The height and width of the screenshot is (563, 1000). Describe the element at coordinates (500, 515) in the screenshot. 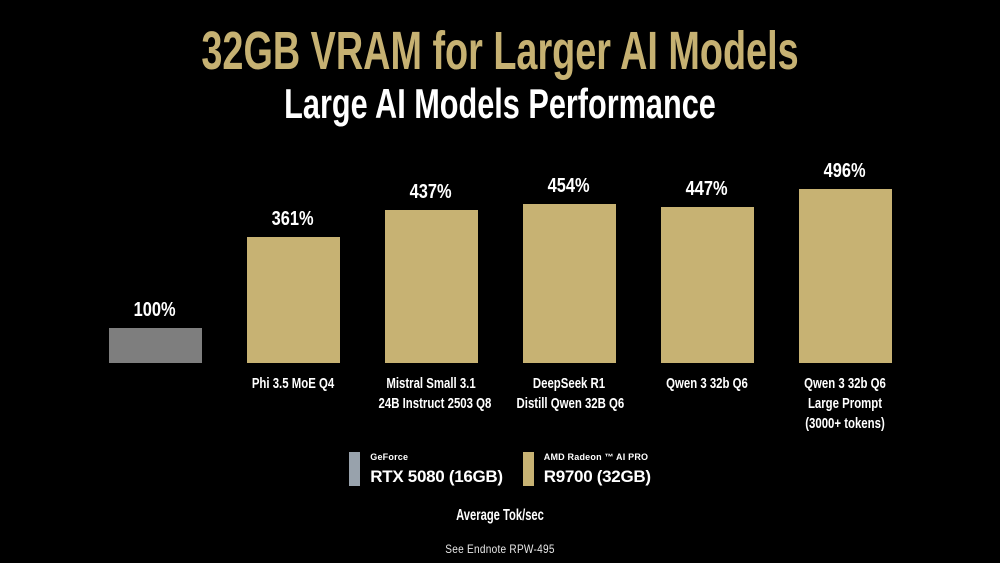

I see `axis-note: Average Tok/sec` at that location.